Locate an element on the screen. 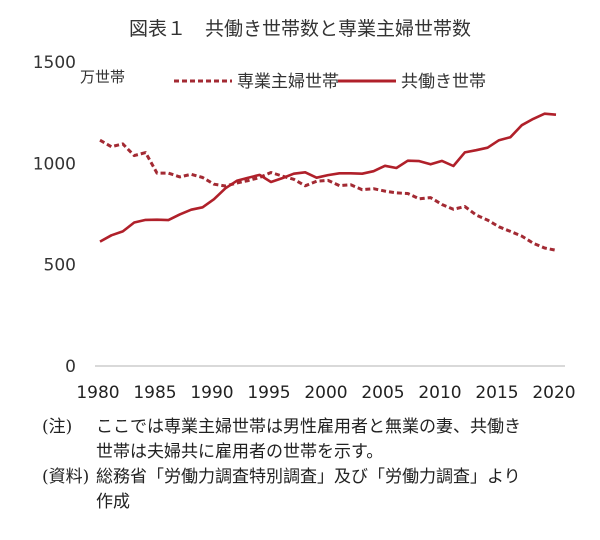 The image size is (600, 540). x-tick-label: 2005 is located at coordinates (382, 393).